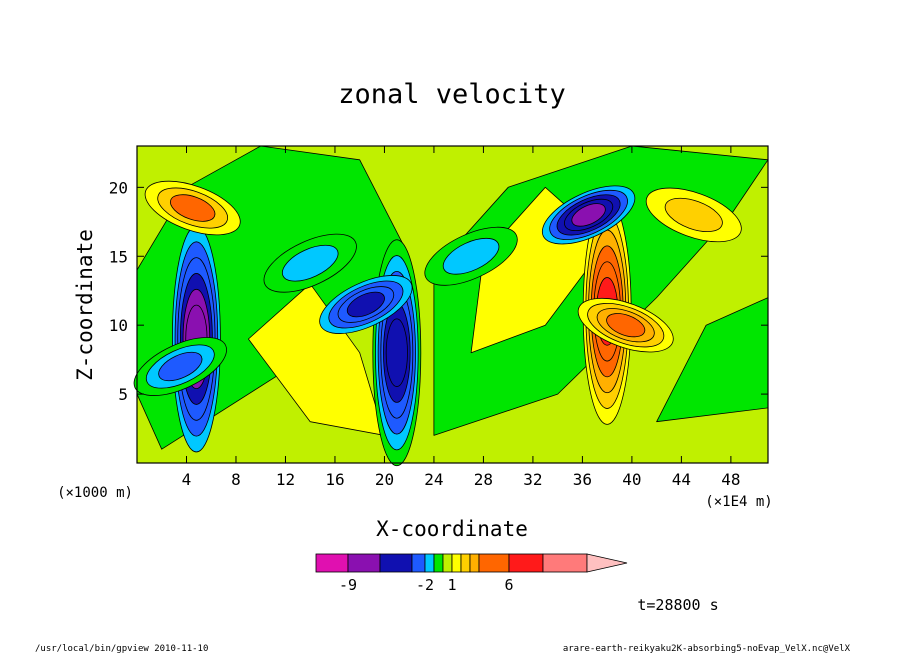 The image size is (904, 654). I want to click on x-tick-label: 40, so click(631, 479).